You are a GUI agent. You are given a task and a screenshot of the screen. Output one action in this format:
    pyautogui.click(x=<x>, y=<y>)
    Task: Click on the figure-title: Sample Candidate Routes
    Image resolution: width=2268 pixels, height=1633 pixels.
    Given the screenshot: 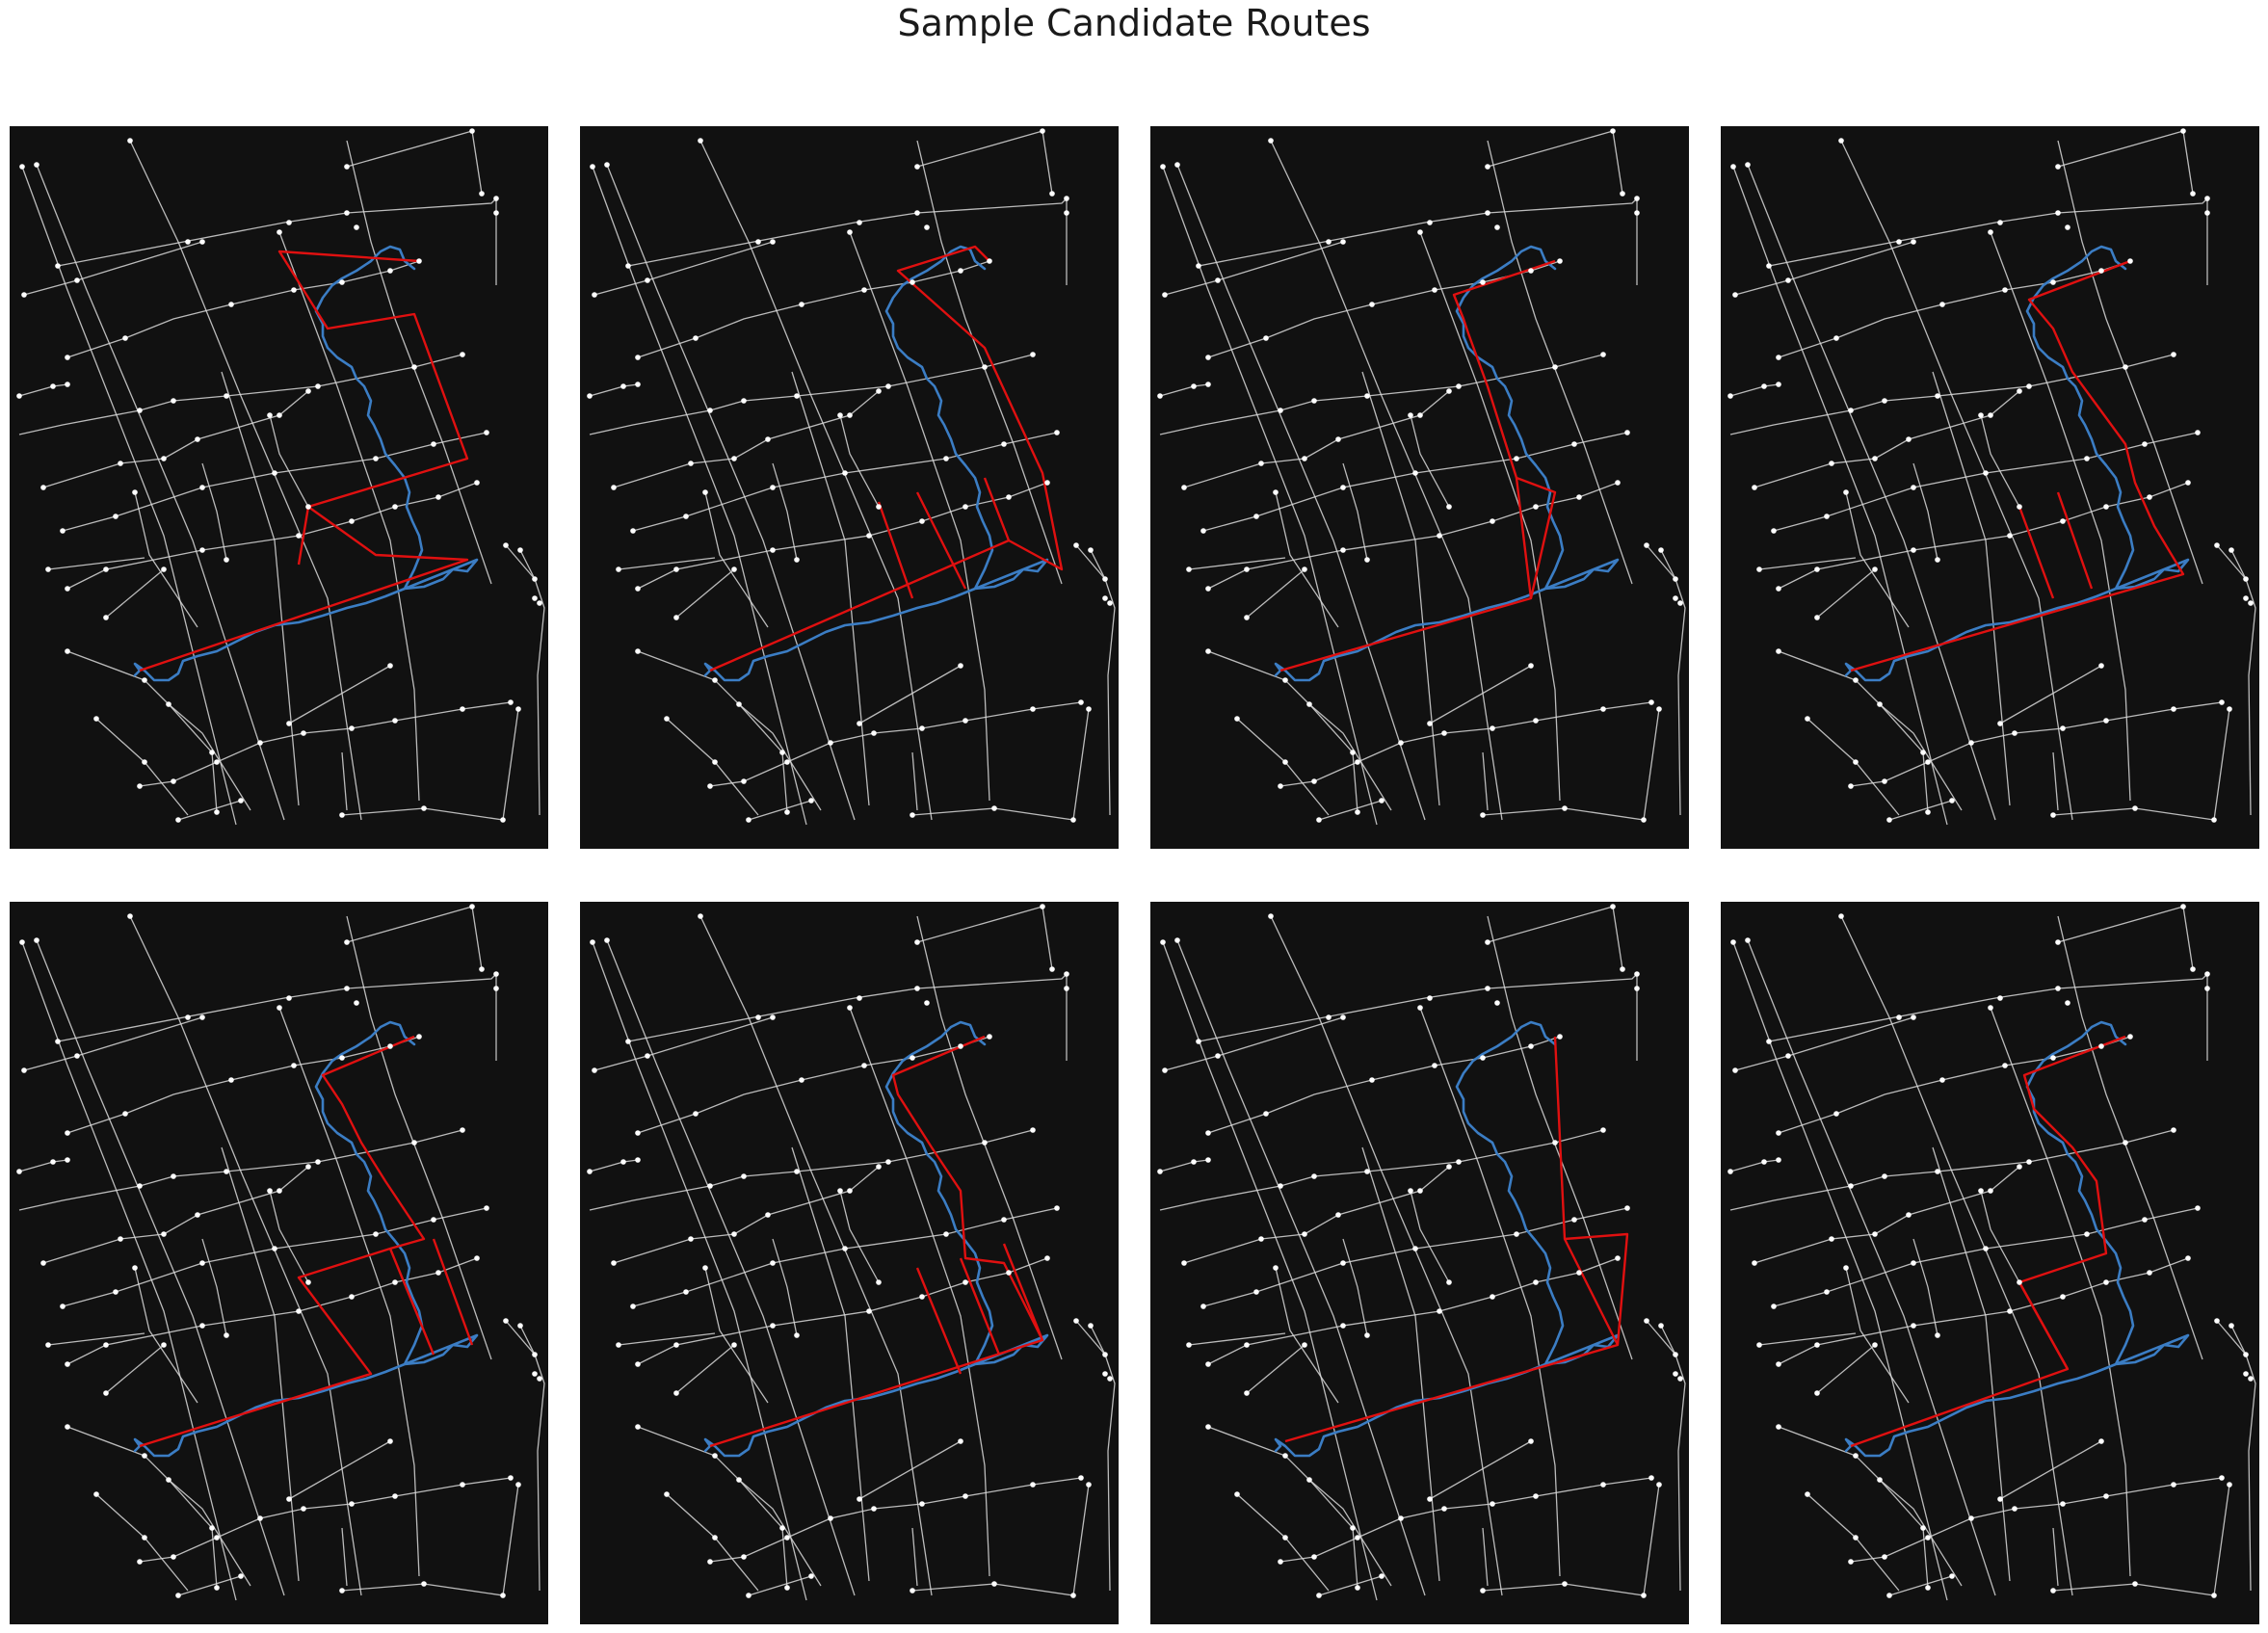 What is the action you would take?
    pyautogui.click(x=1134, y=23)
    